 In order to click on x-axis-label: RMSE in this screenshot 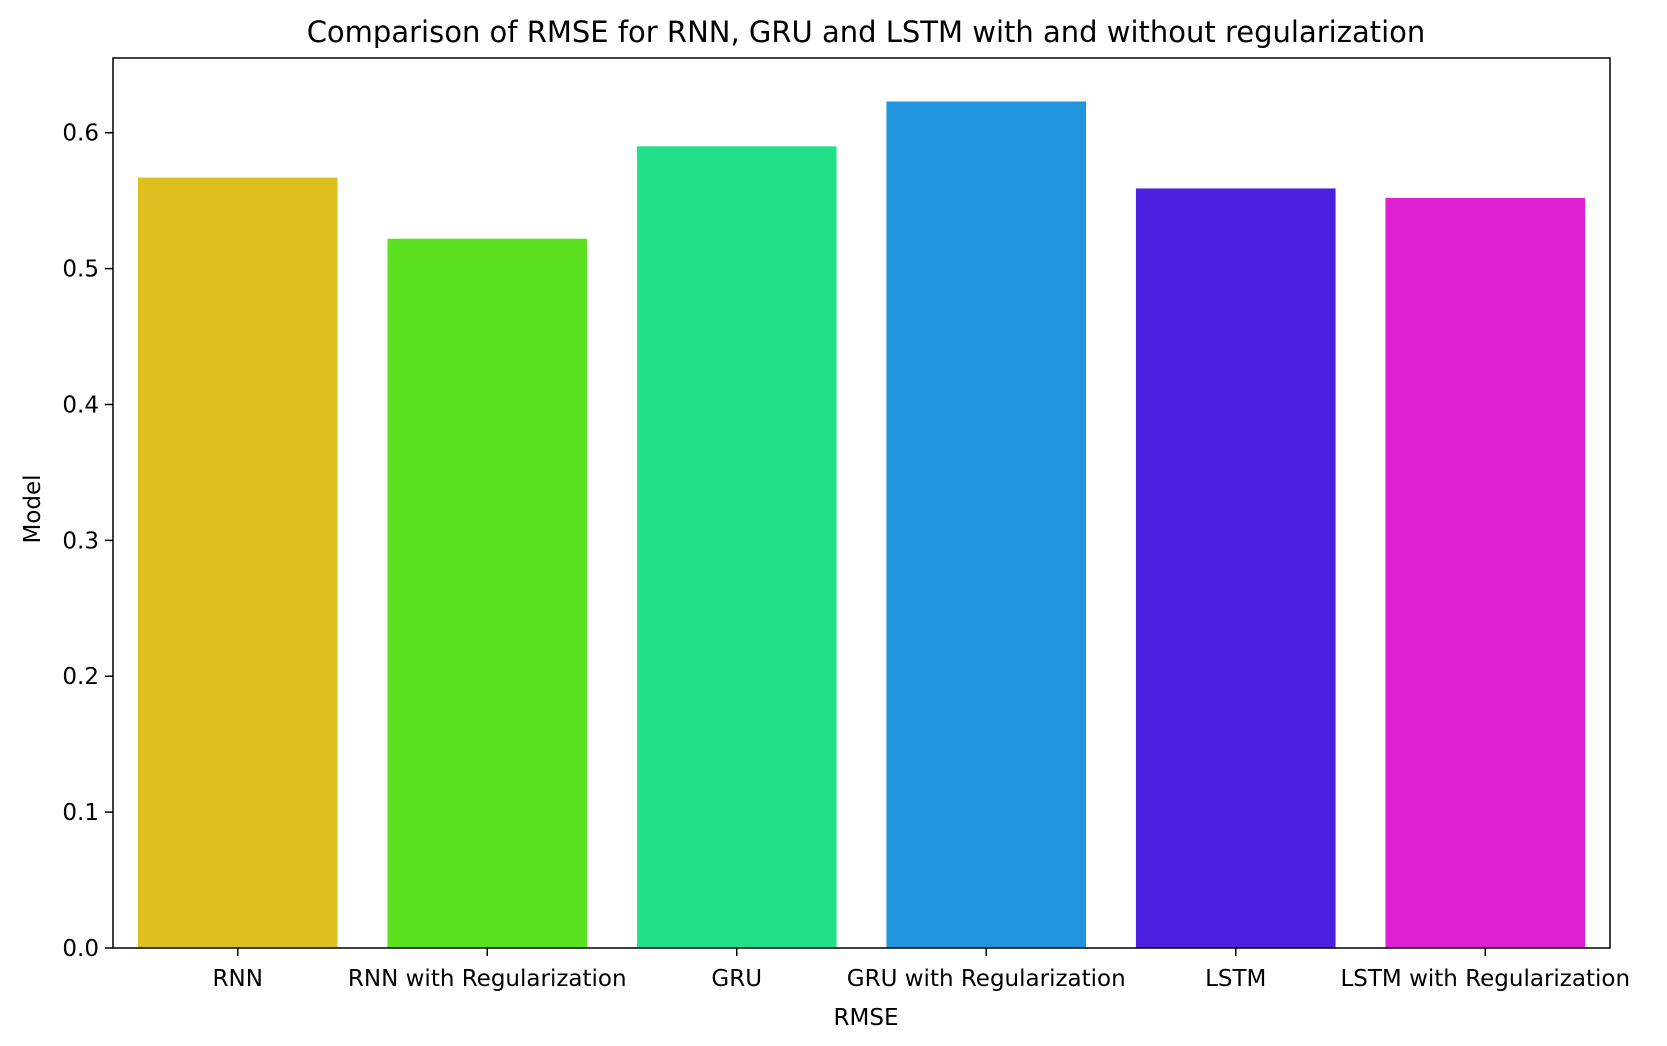, I will do `click(866, 1018)`.